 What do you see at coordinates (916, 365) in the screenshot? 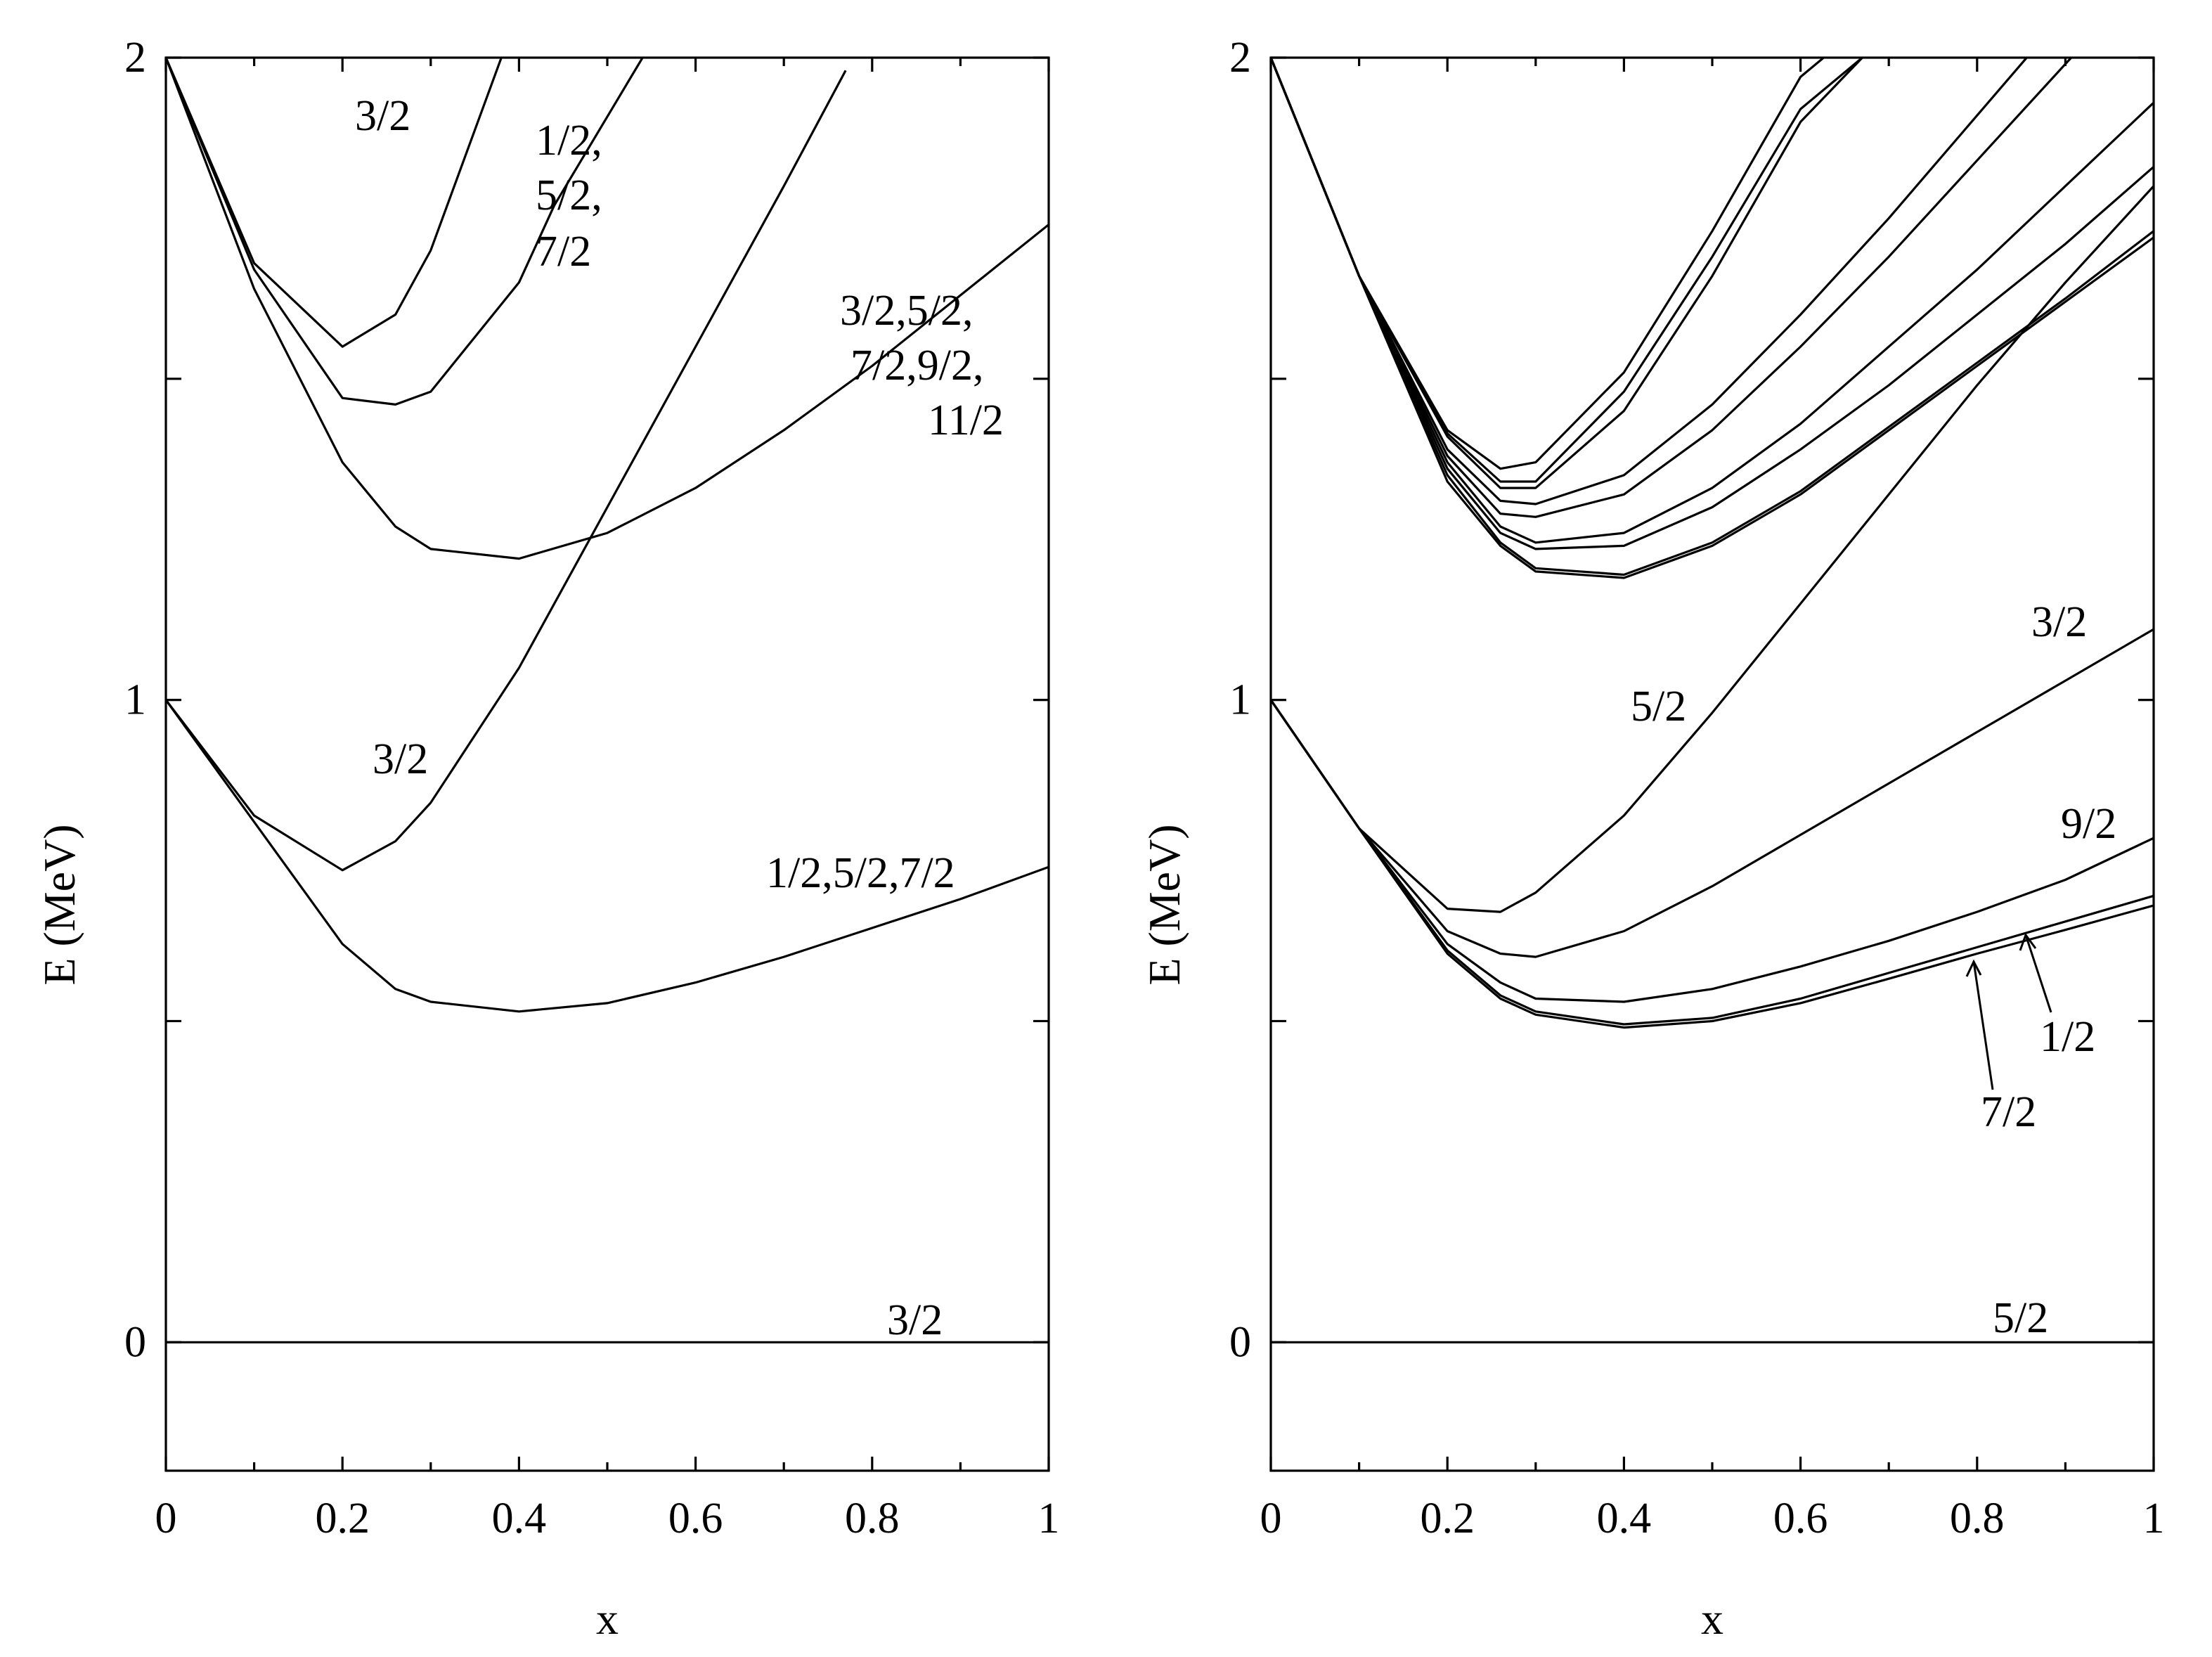
I see `label-left-band-b: 7/2,9/2,` at bounding box center [916, 365].